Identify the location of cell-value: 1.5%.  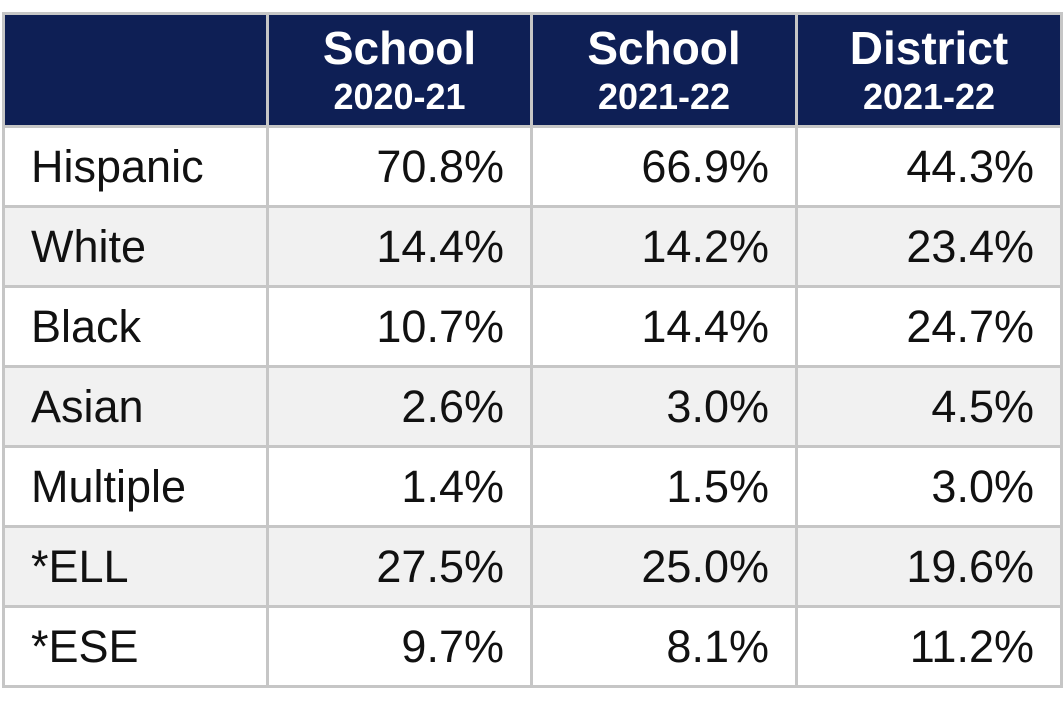
(664, 486).